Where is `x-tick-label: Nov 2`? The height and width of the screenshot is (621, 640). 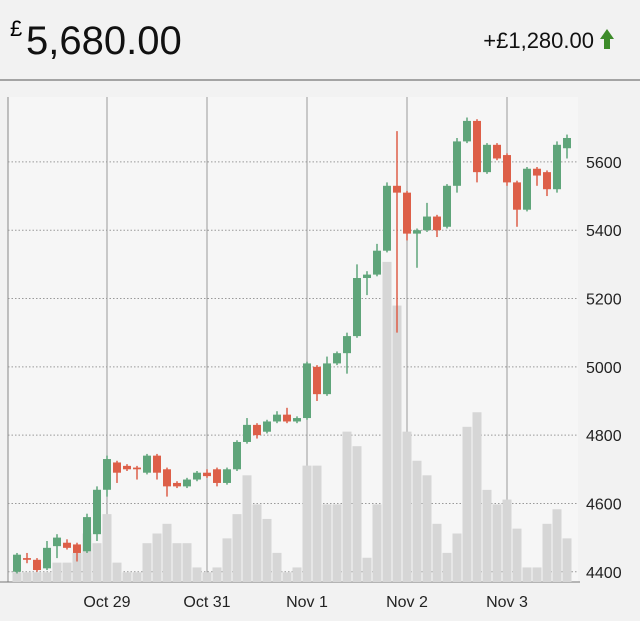
x-tick-label: Nov 2 is located at coordinates (407, 602).